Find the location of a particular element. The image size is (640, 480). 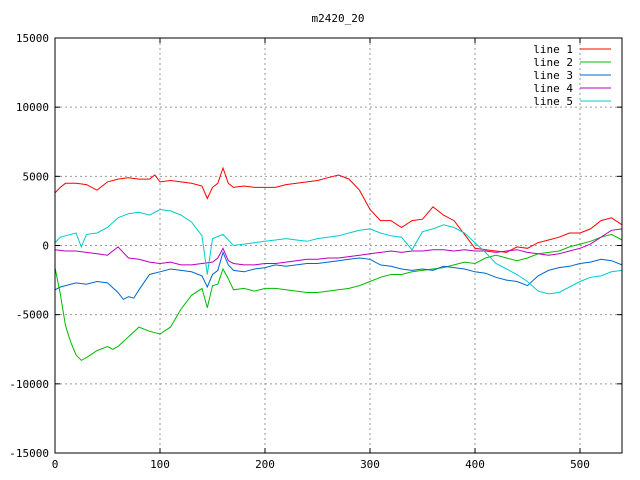

x-tick-label: 100 is located at coordinates (160, 464).